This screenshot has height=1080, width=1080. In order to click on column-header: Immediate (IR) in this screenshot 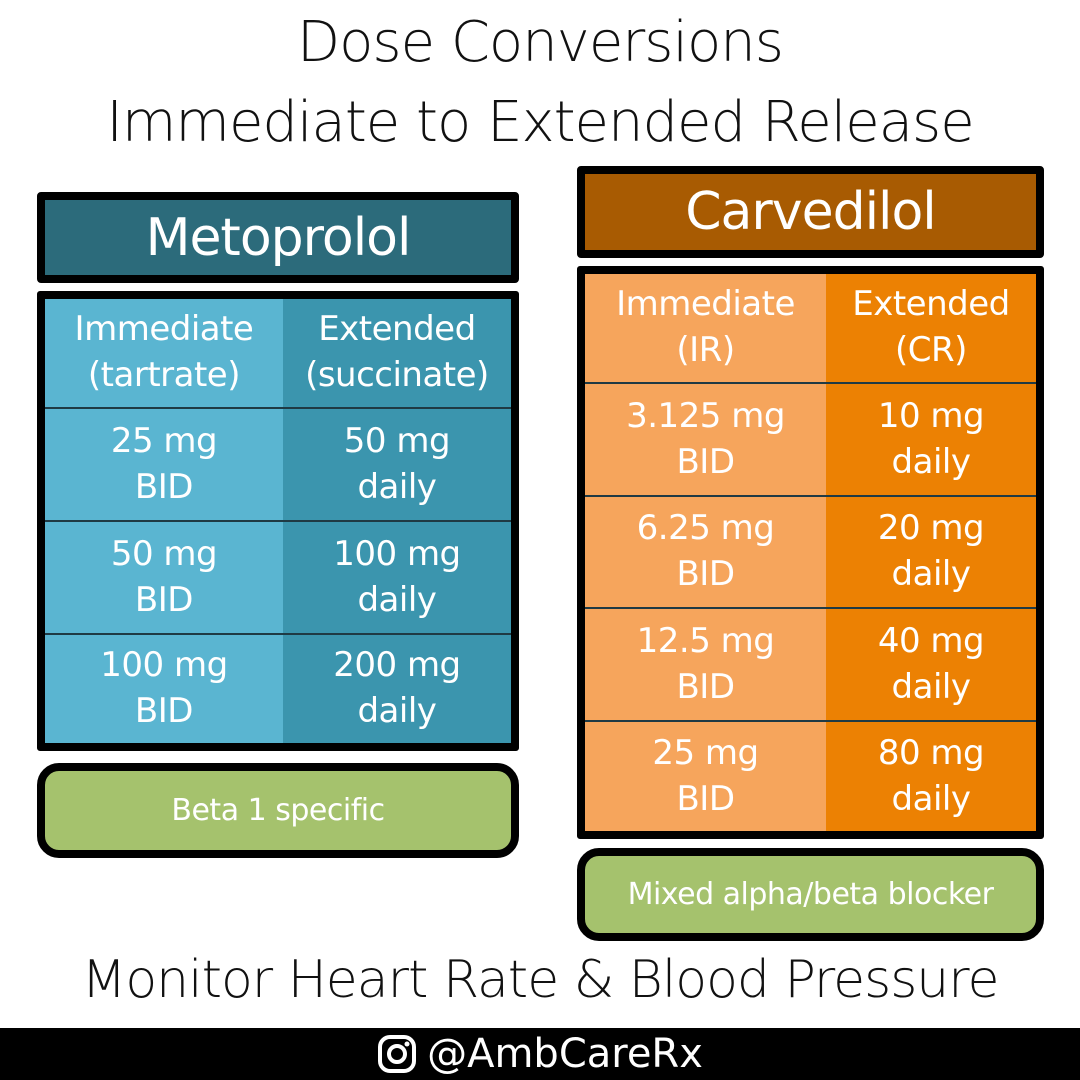, I will do `click(705, 329)`.